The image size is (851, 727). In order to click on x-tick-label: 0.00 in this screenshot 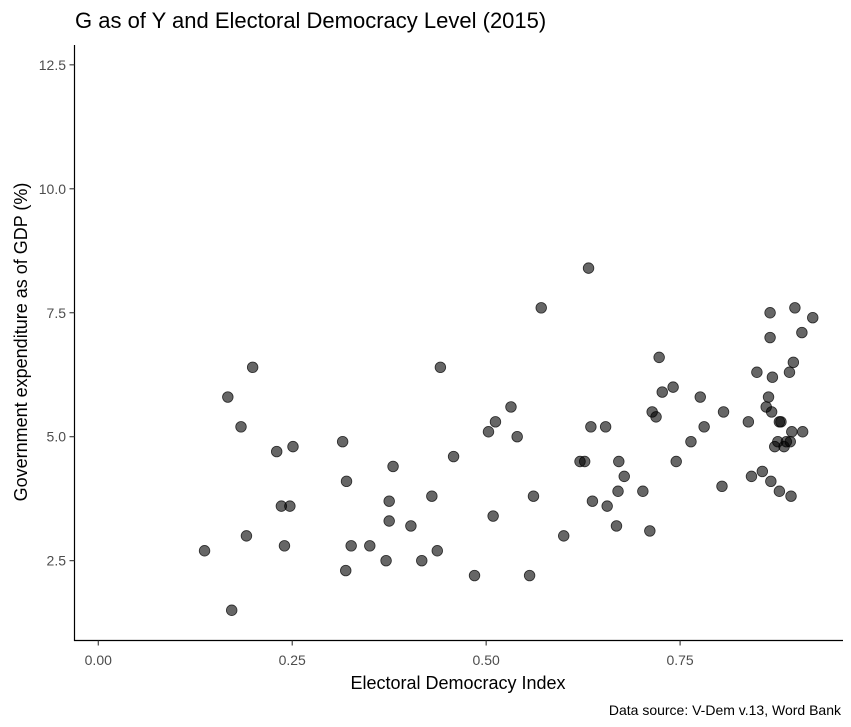, I will do `click(98, 660)`.